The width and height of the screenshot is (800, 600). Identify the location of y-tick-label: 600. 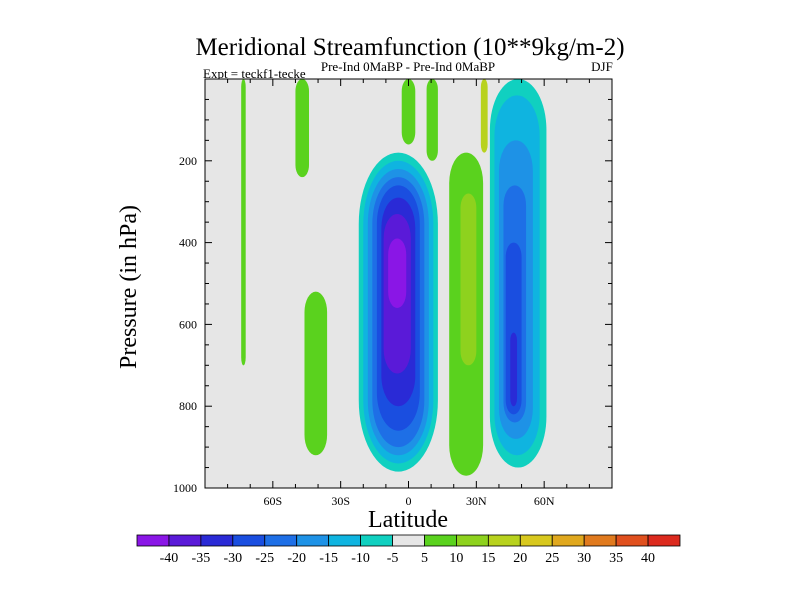
(188, 324).